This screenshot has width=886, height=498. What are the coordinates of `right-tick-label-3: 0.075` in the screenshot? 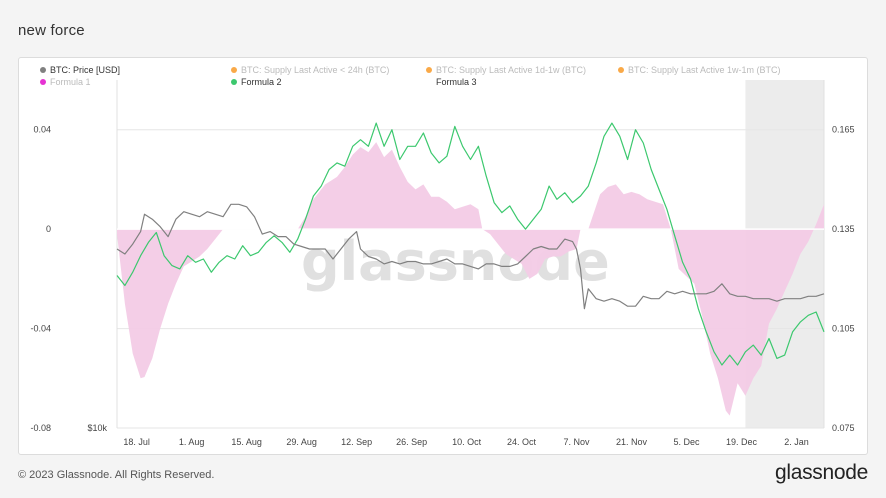 It's located at (843, 428).